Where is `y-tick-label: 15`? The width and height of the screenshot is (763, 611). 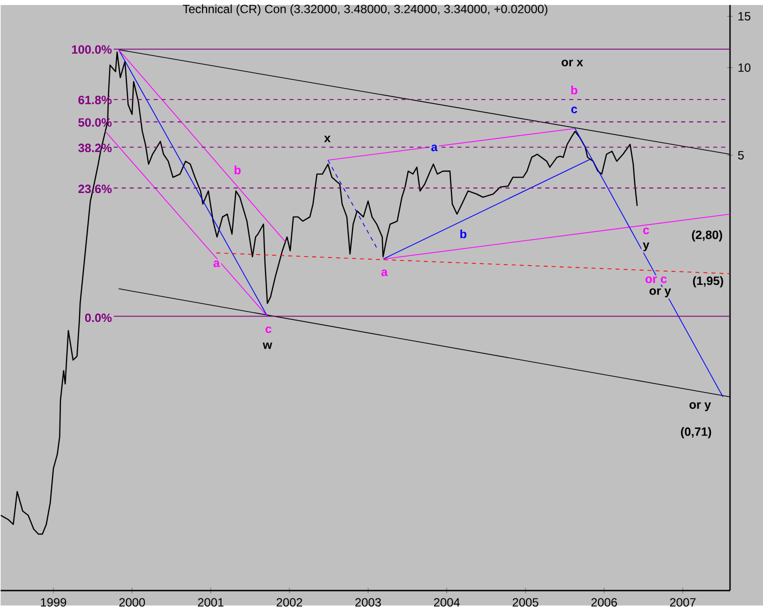 y-tick-label: 15 is located at coordinates (744, 16).